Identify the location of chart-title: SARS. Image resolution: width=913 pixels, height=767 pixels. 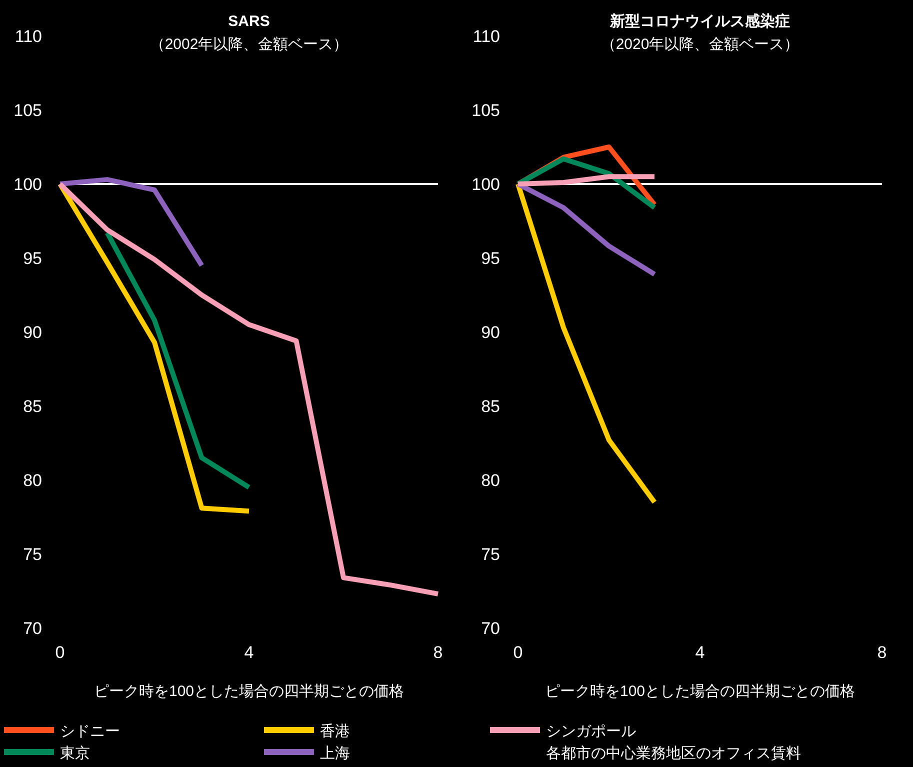
(249, 21).